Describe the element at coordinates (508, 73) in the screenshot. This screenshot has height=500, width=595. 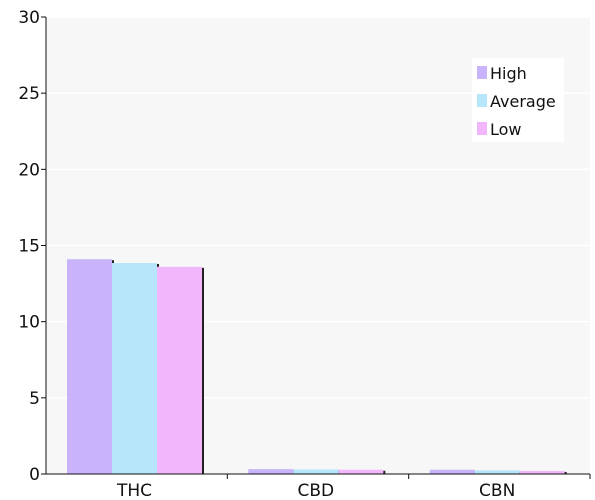
I see `legend-label-high: High` at that location.